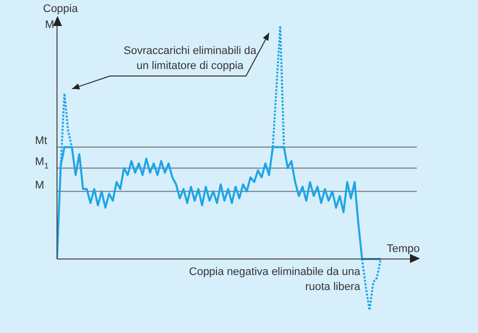 The height and width of the screenshot is (333, 478). I want to click on ref-line-label: M, so click(39, 185).